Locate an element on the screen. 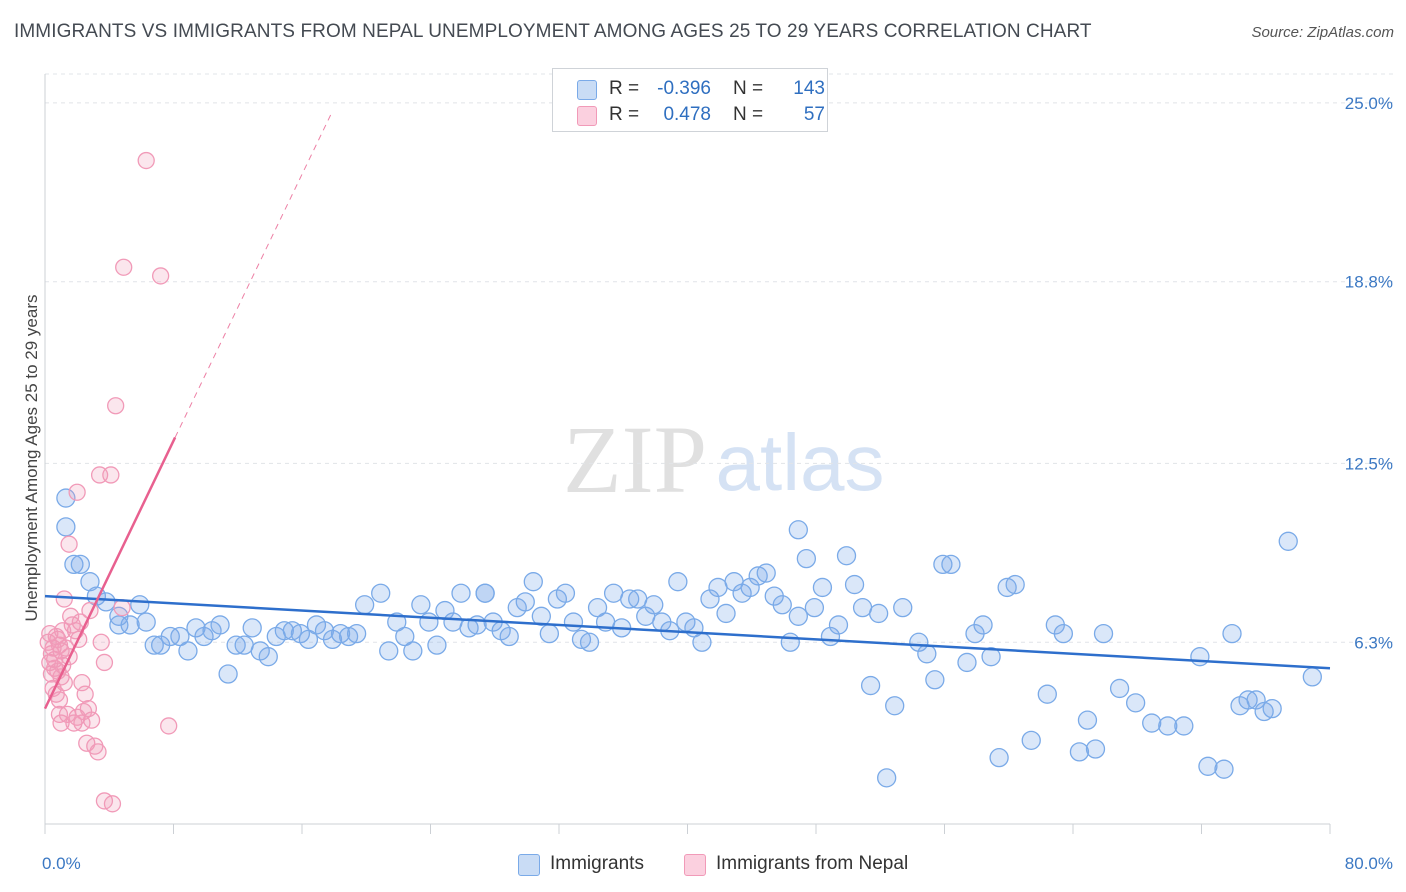 The width and height of the screenshot is (1406, 892). bottom-legend-swatch-immigrants is located at coordinates (529, 865).